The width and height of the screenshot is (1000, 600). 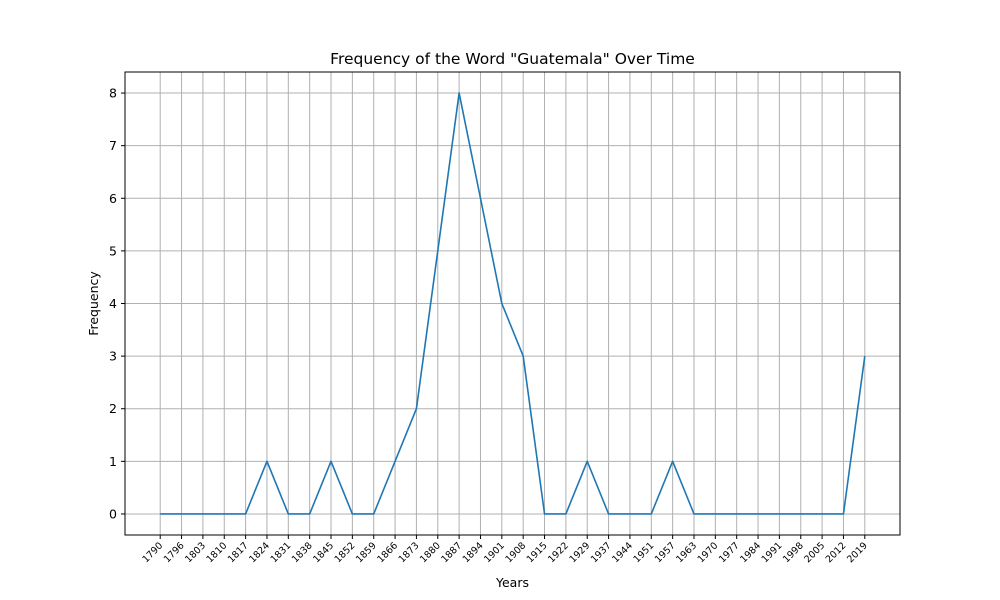 I want to click on y-tick-label: 0, so click(x=113, y=513).